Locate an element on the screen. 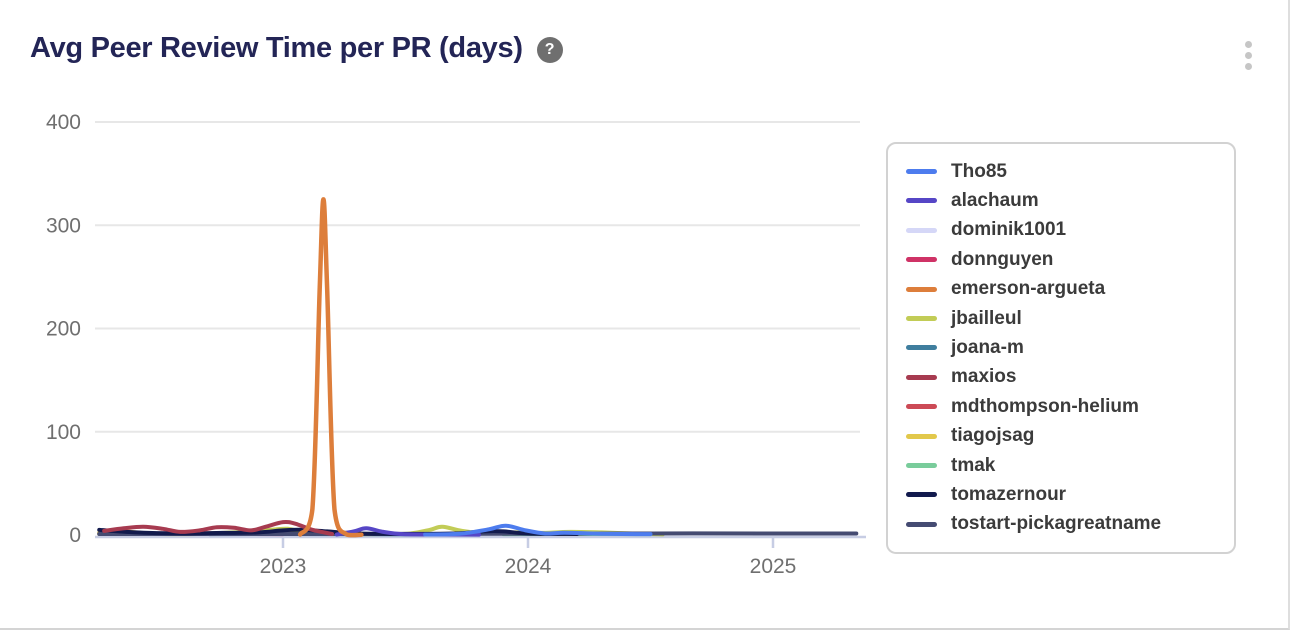 Image resolution: width=1290 pixels, height=630 pixels. legend-item-Tho85: Tho85 is located at coordinates (1061, 171).